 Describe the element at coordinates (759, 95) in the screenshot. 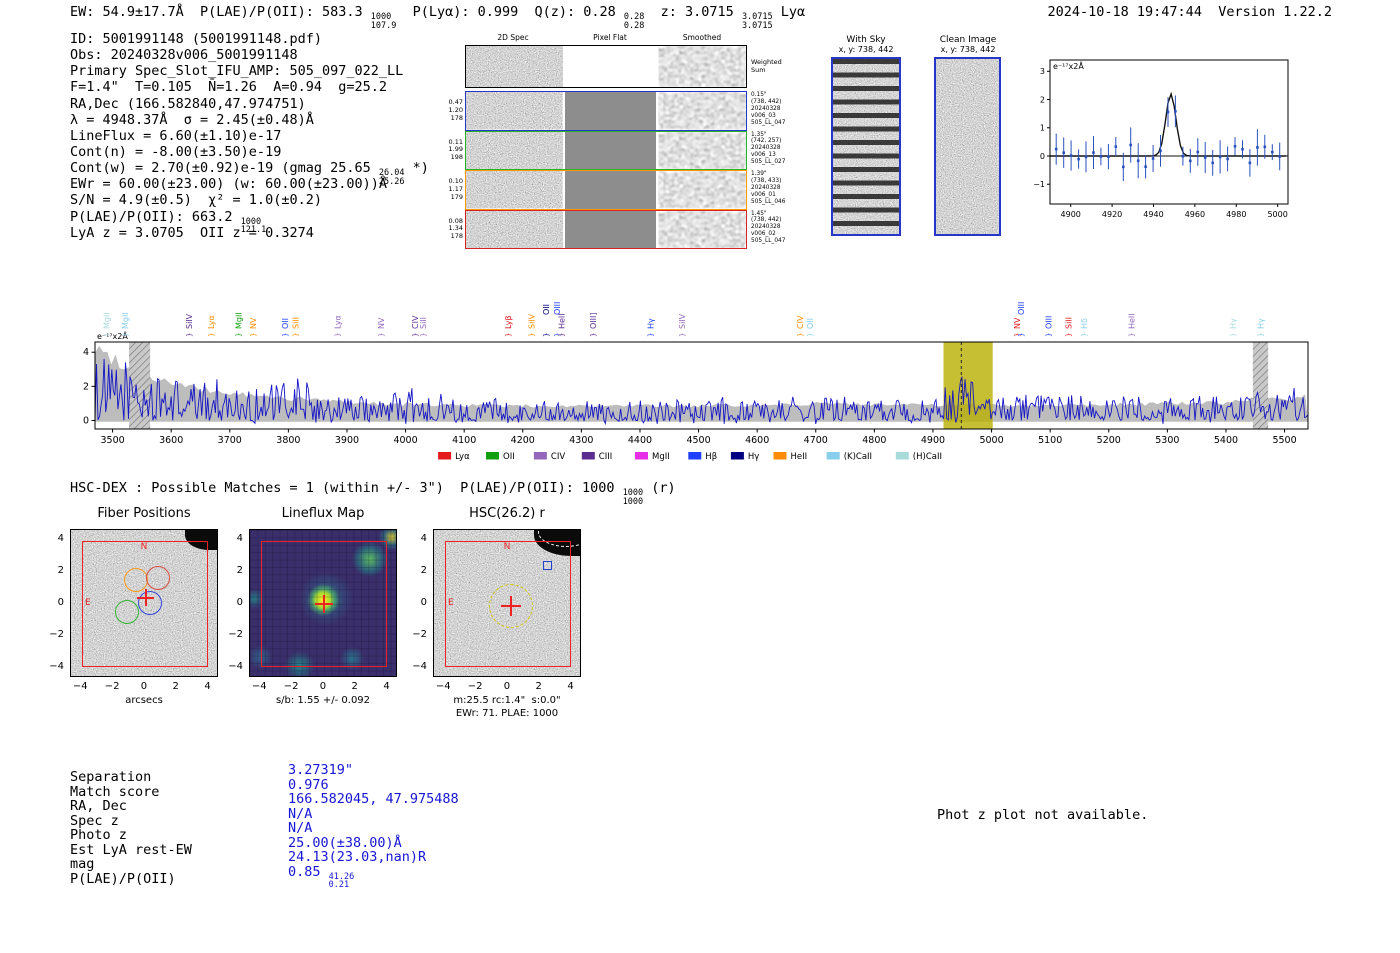

I see `info-line-small: 0.15"` at that location.